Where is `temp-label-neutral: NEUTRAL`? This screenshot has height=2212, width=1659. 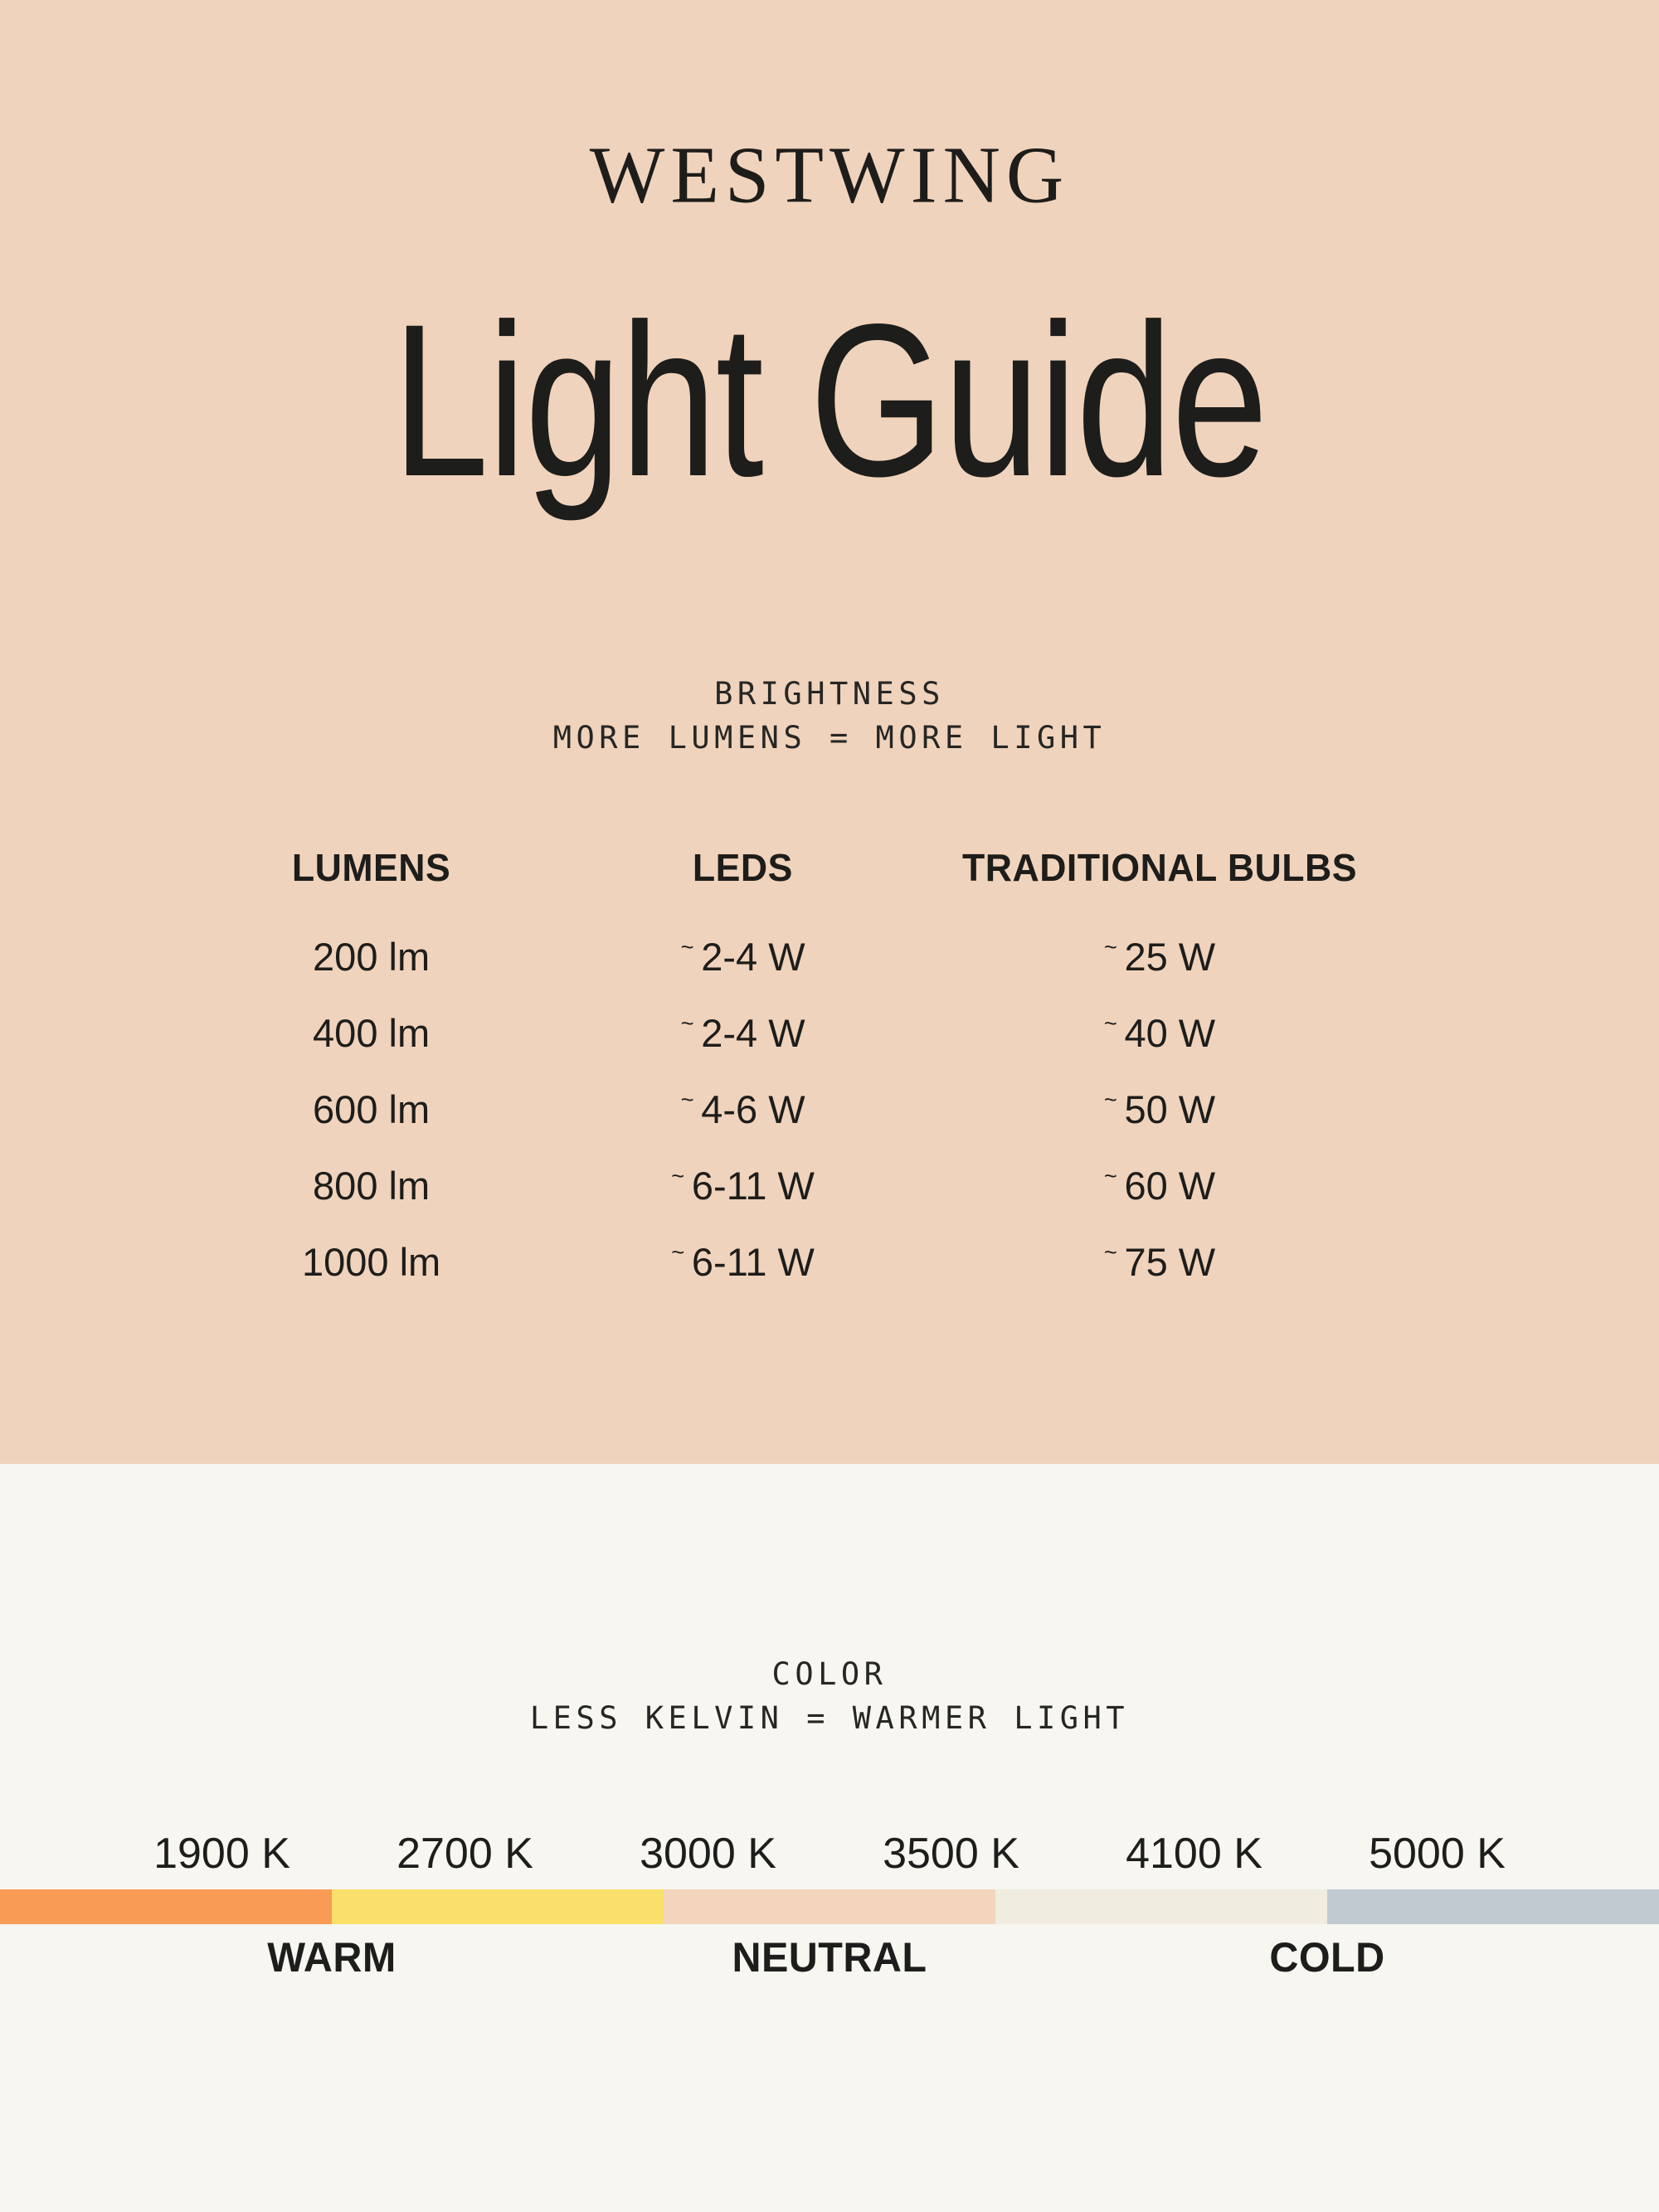 temp-label-neutral: NEUTRAL is located at coordinates (829, 1957).